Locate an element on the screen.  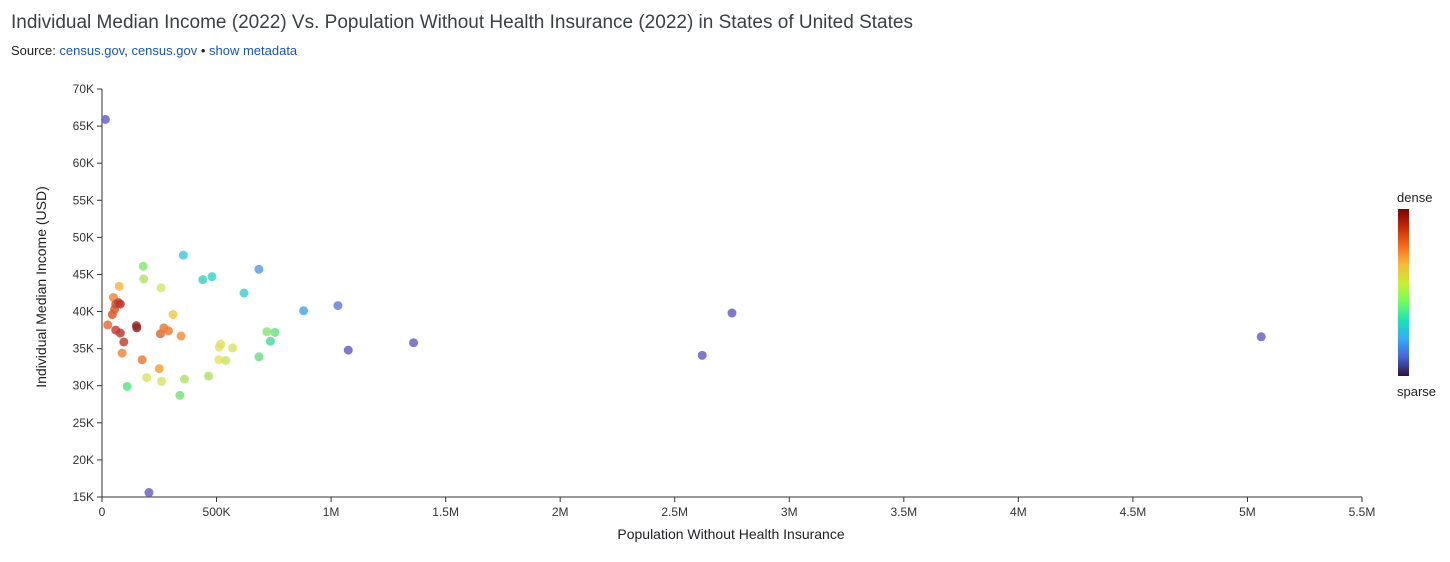
source-prefix: Source: is located at coordinates (35, 50).